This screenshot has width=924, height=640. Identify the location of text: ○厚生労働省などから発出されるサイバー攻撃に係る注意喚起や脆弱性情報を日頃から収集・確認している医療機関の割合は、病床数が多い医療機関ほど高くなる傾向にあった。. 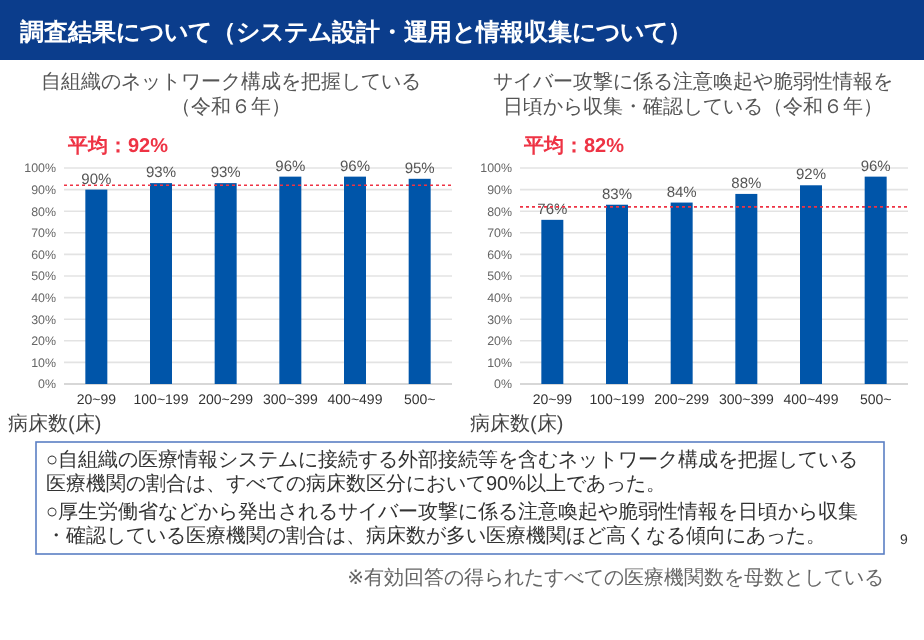
(452, 524).